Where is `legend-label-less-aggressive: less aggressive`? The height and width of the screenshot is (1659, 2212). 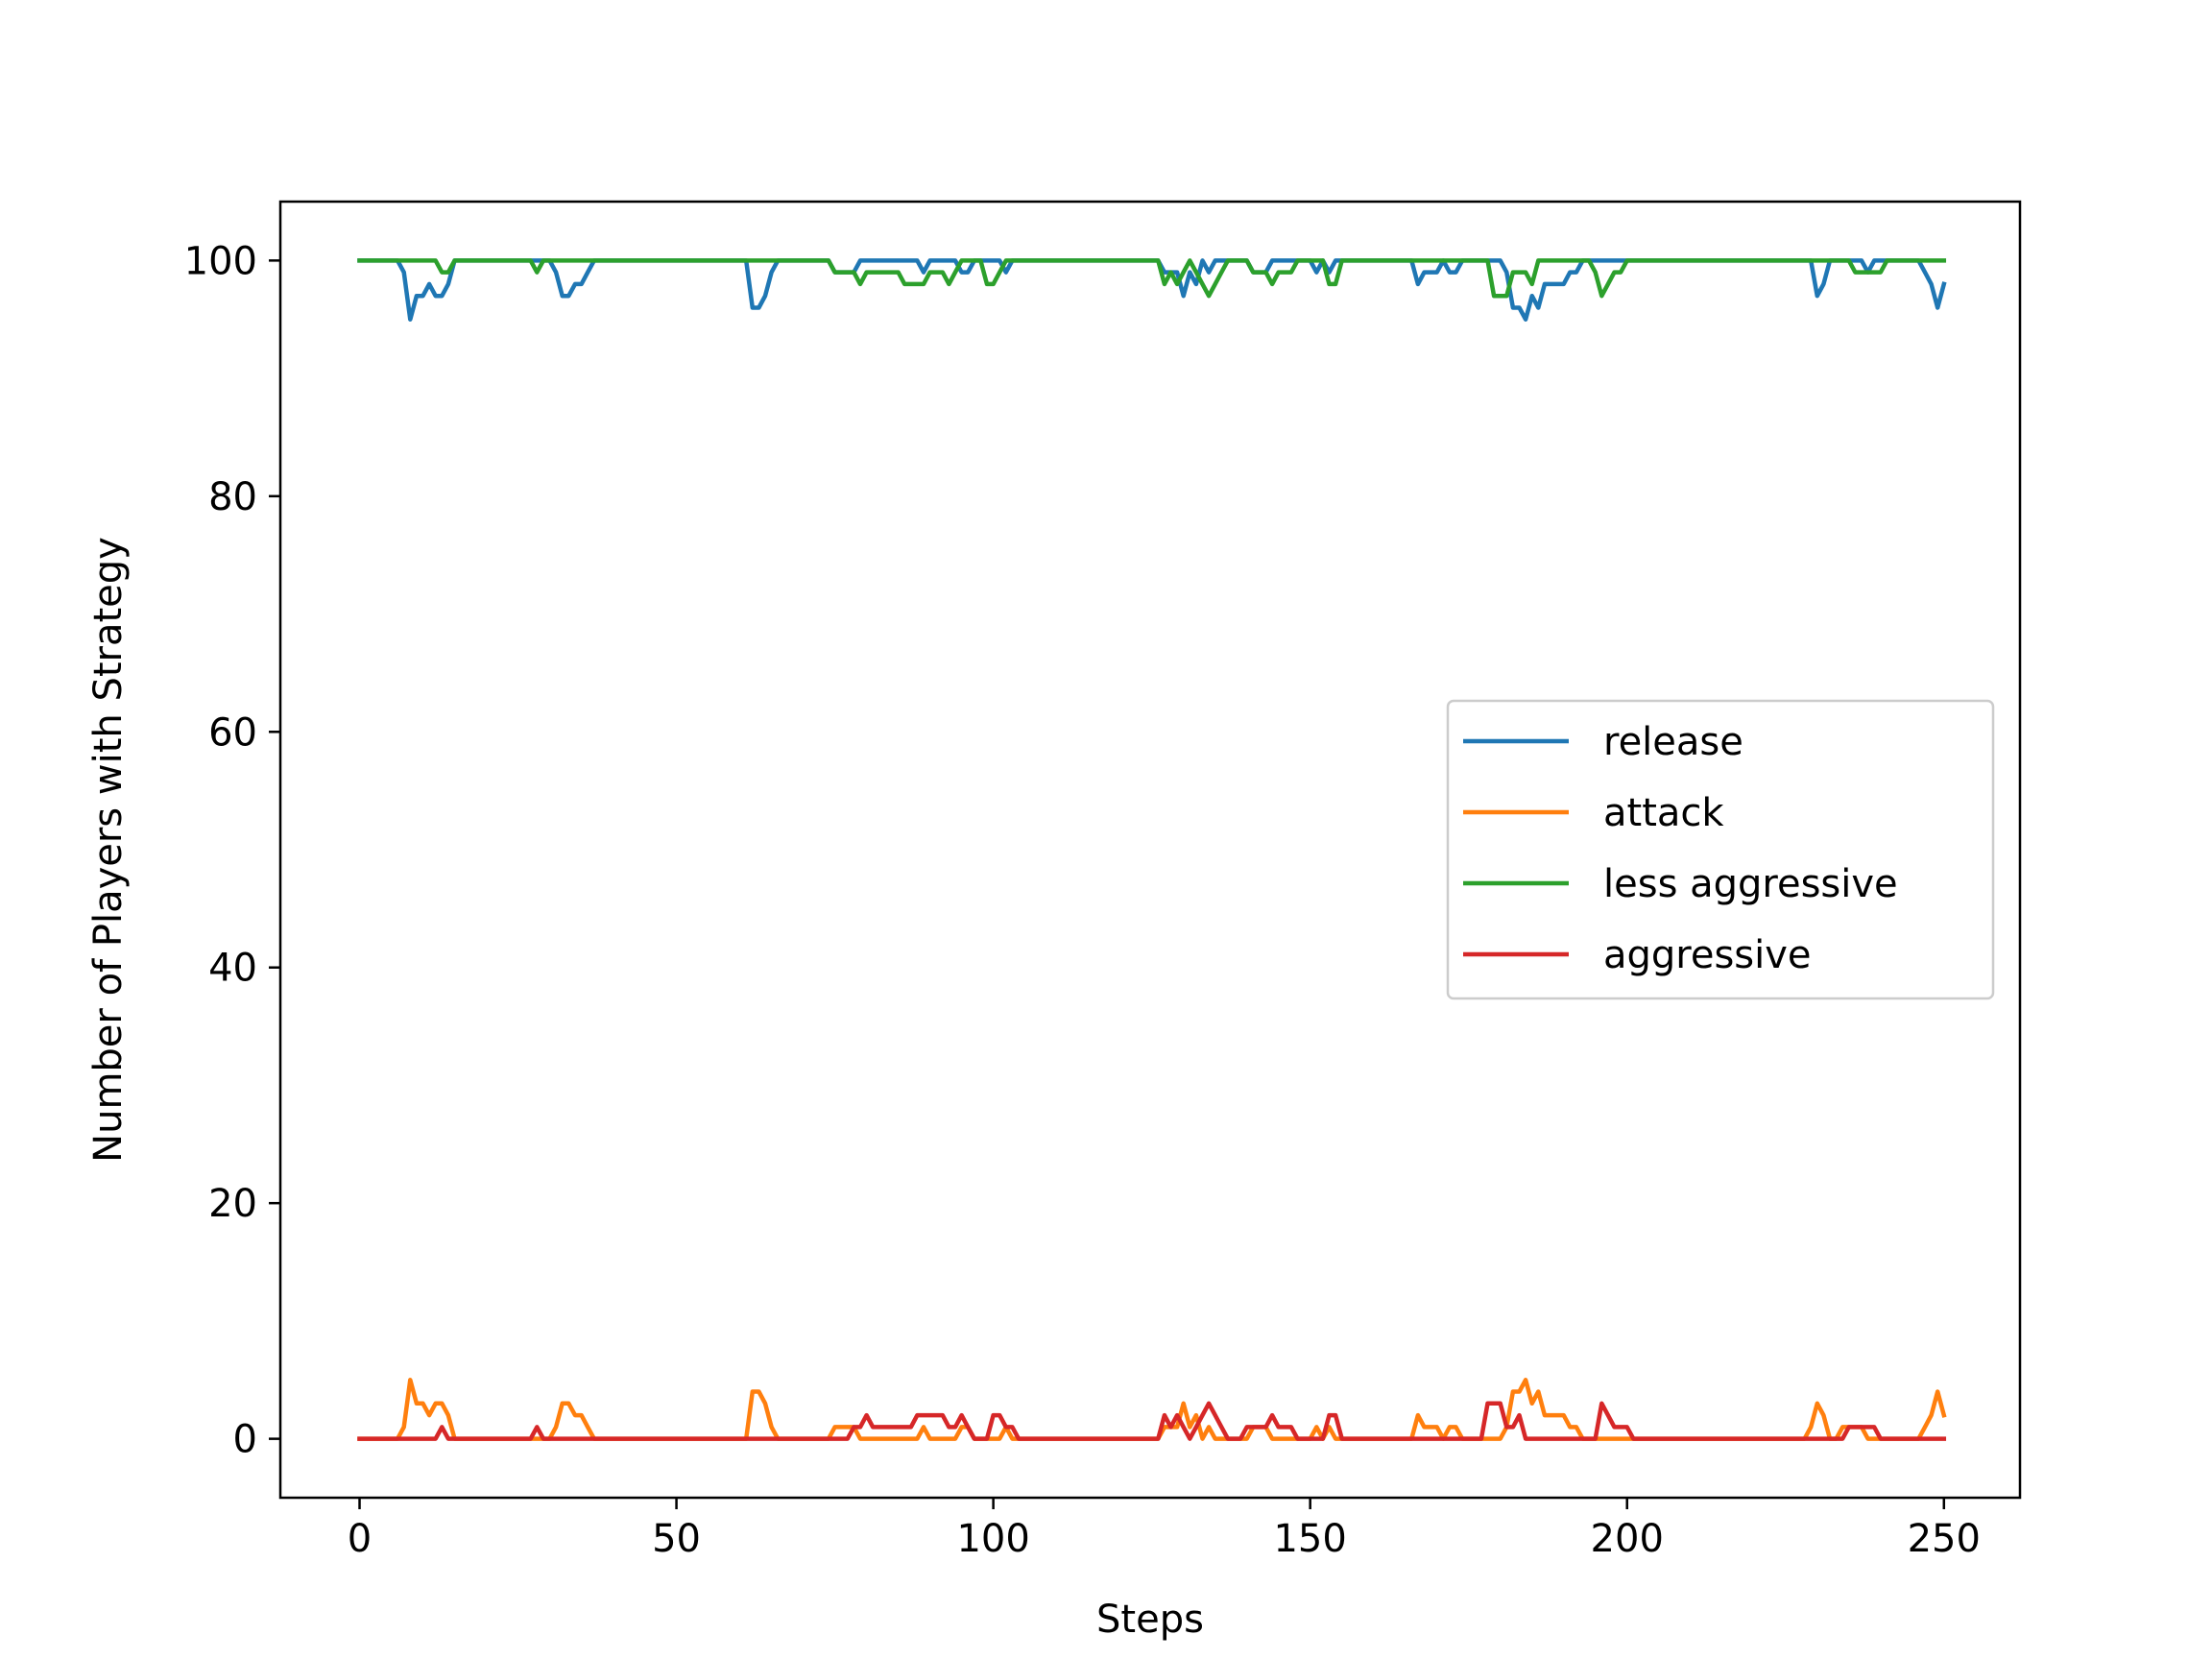 legend-label-less-aggressive: less aggressive is located at coordinates (1750, 884).